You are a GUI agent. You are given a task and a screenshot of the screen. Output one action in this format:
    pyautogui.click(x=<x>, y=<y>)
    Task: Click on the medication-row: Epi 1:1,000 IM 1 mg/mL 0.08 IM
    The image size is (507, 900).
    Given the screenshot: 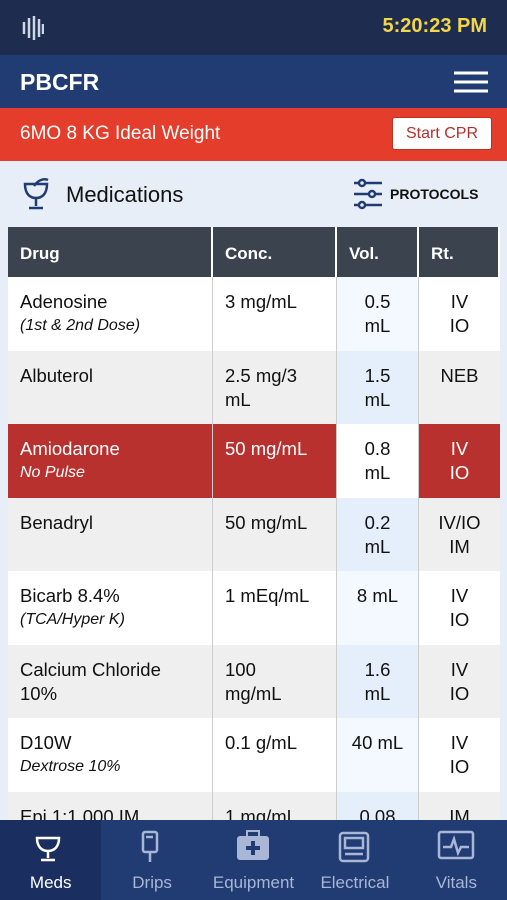 What is the action you would take?
    pyautogui.click(x=254, y=806)
    